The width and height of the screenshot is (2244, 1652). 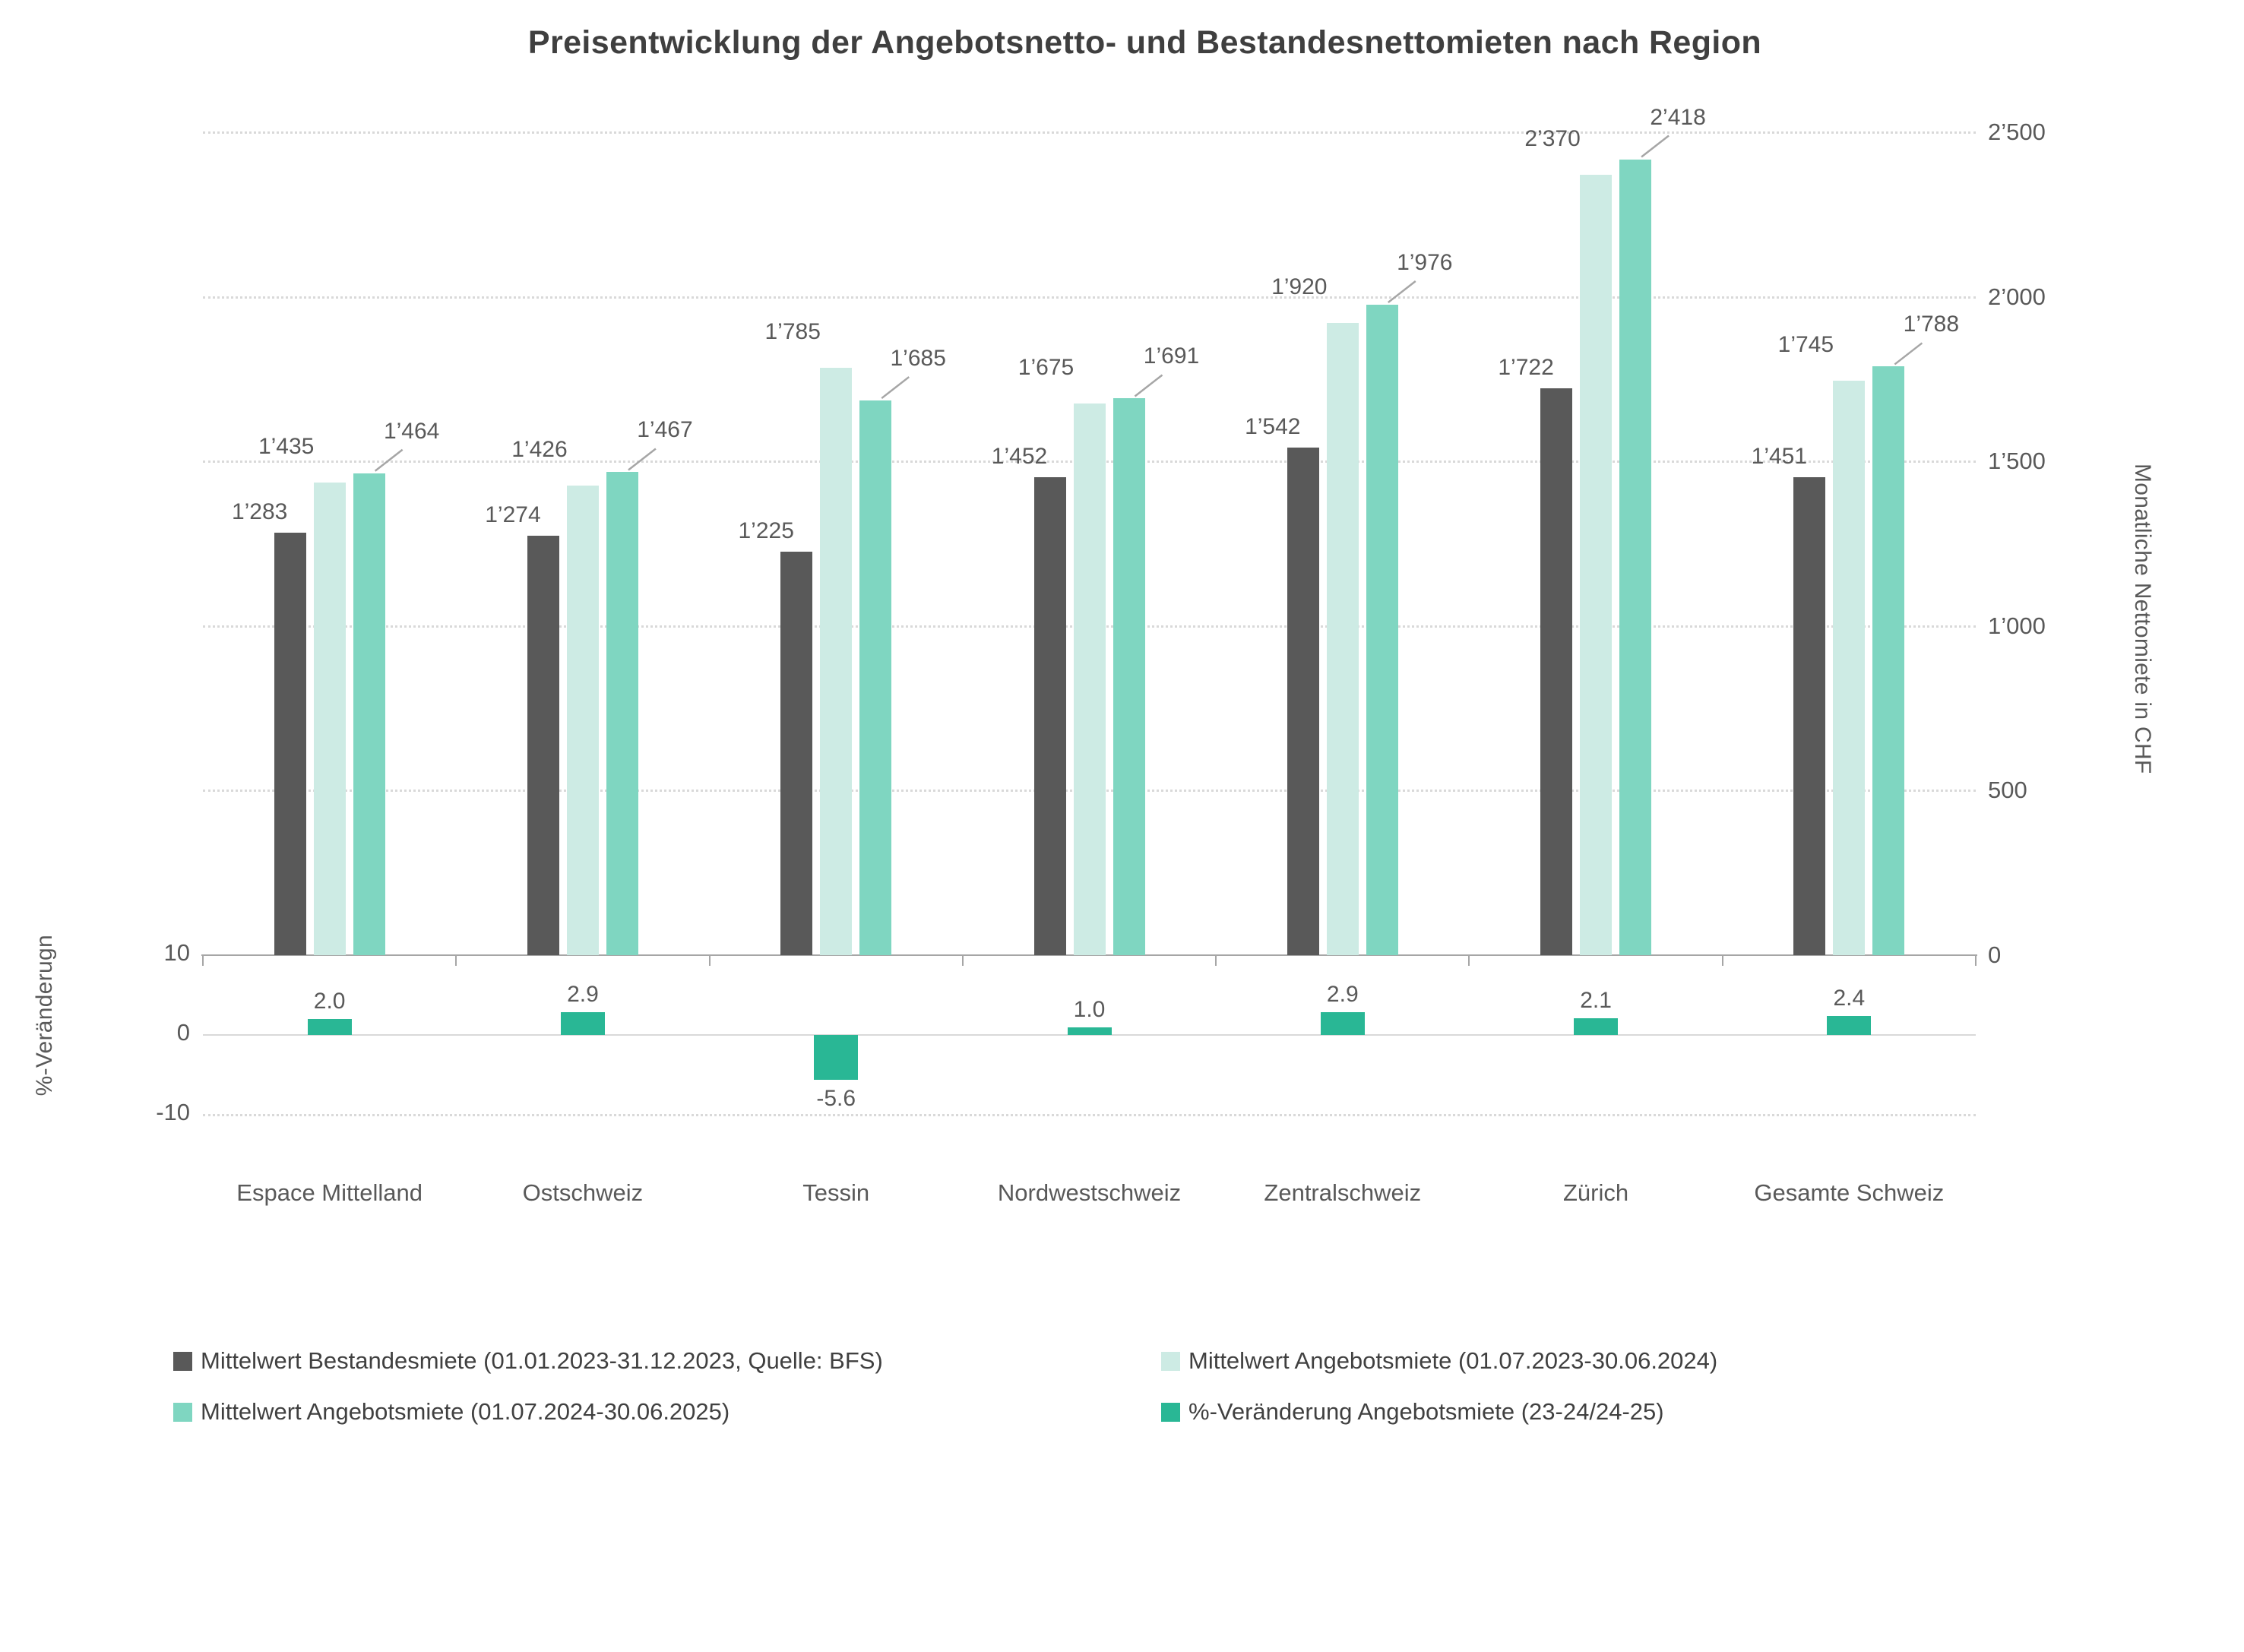 I want to click on bar-value-label: 1’976, so click(x=1425, y=262).